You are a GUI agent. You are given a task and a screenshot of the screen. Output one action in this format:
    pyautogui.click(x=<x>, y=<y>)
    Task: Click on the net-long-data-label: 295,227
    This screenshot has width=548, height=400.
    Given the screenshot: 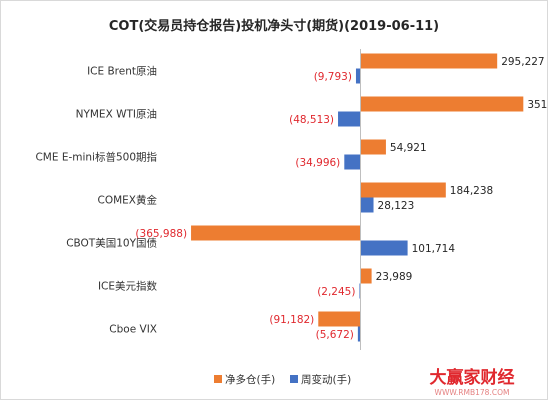 What is the action you would take?
    pyautogui.click(x=522, y=62)
    